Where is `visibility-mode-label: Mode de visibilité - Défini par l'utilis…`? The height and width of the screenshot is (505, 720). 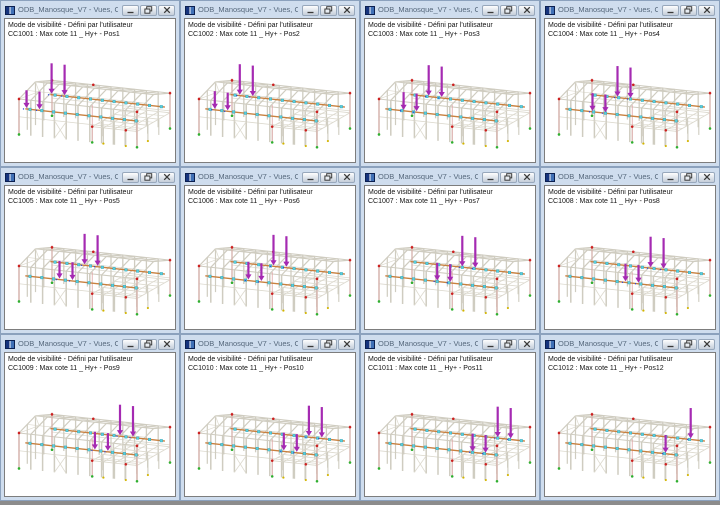
visibility-mode-label: Mode de visibilité - Défini par l'utilis… is located at coordinates (610, 25).